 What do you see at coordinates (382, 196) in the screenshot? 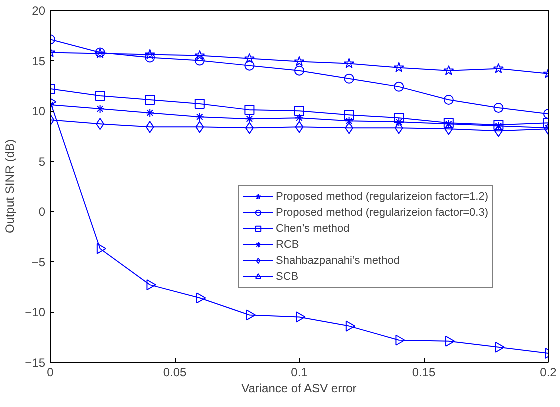
I see `legend-label: Proposed method (regularizeion factor=1.2)` at bounding box center [382, 196].